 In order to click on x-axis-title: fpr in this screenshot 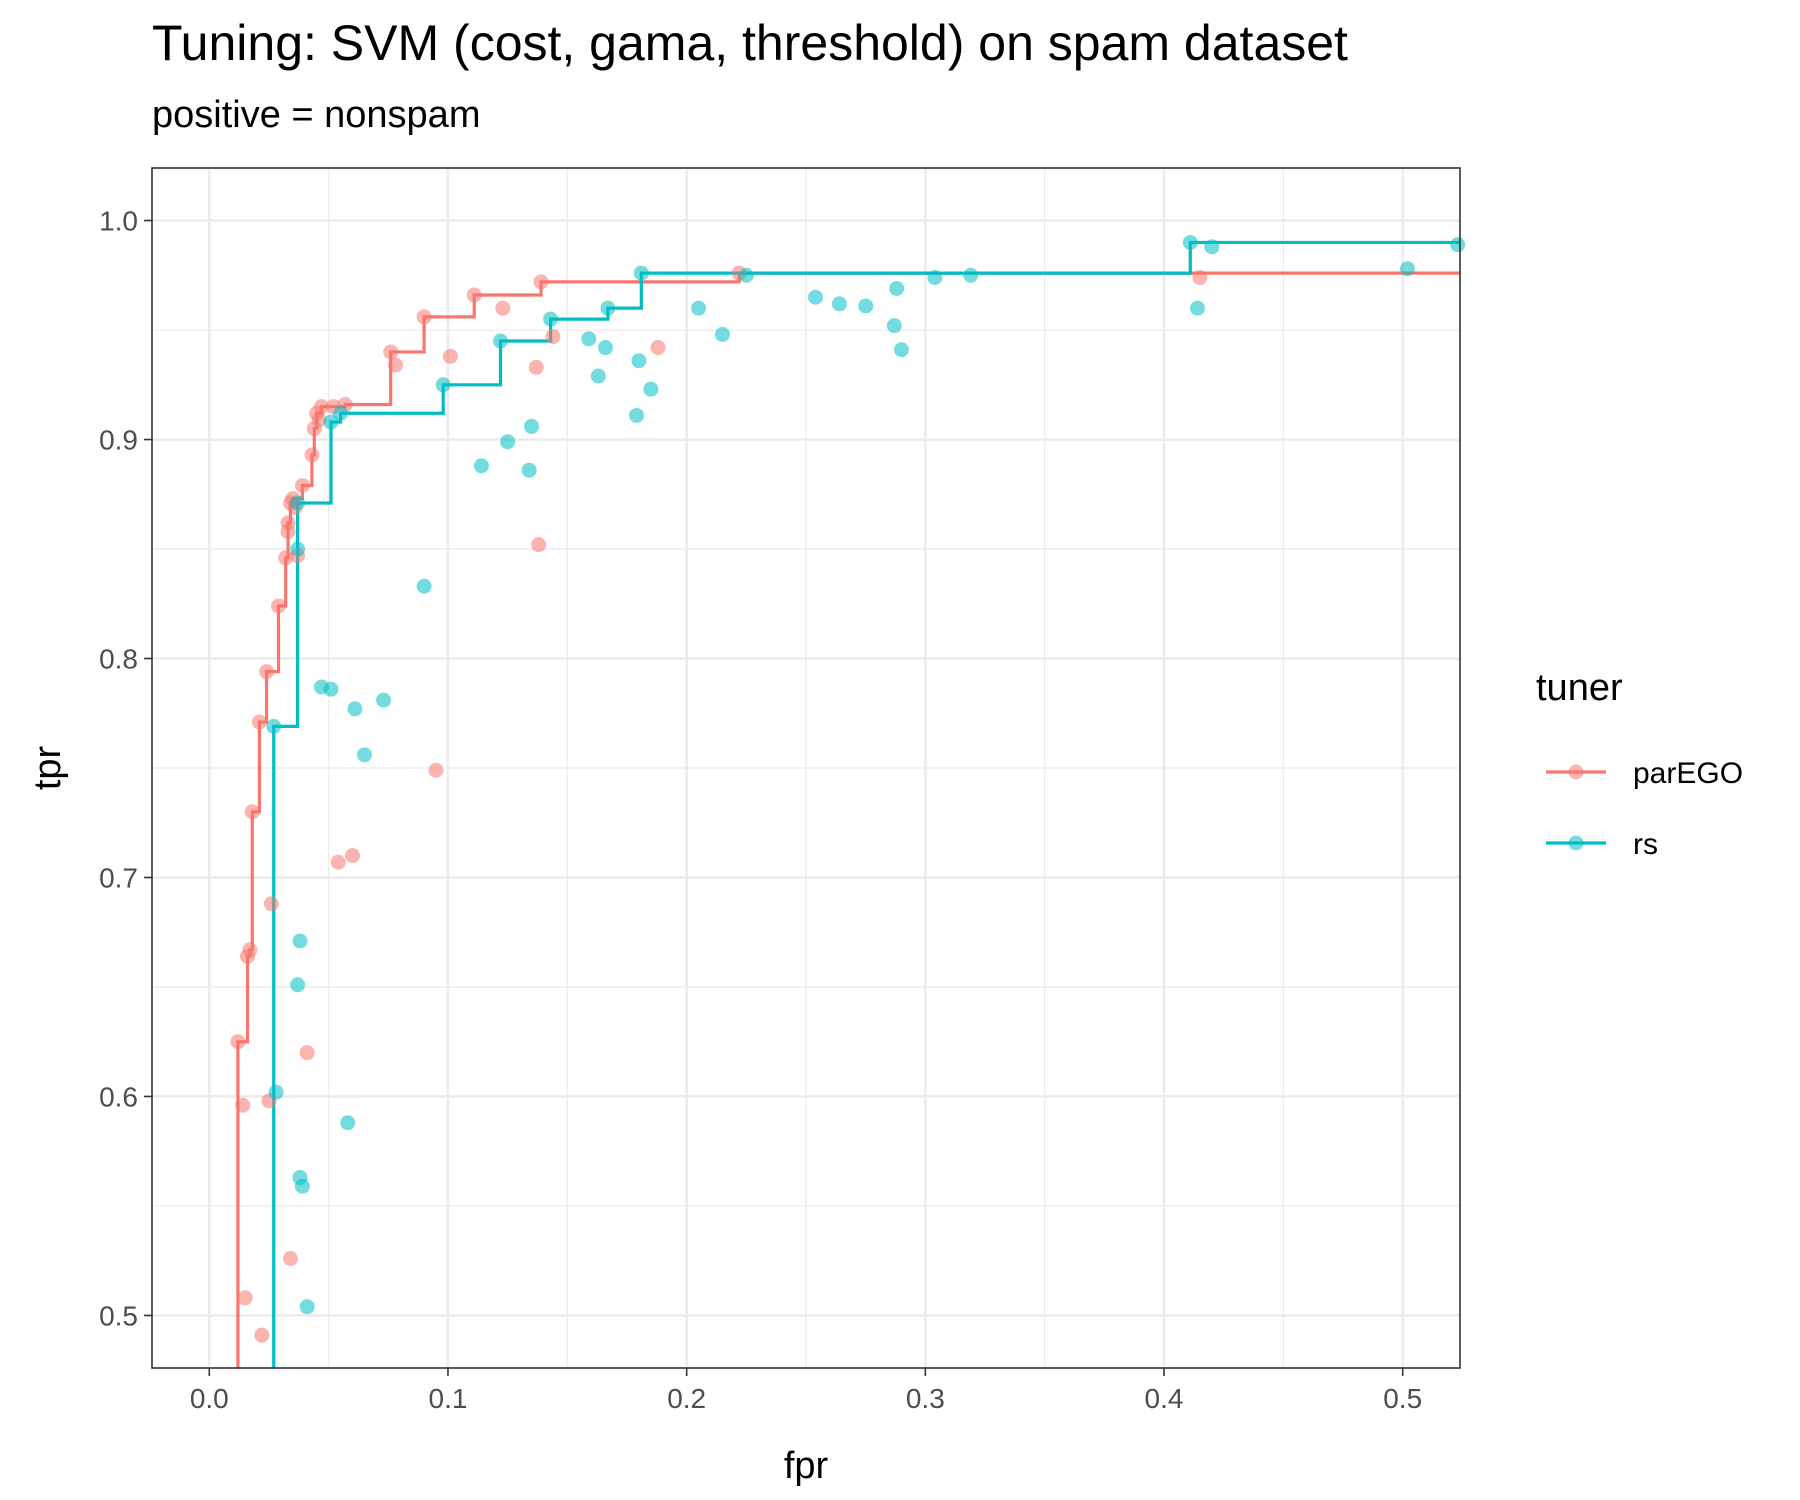, I will do `click(806, 1466)`.